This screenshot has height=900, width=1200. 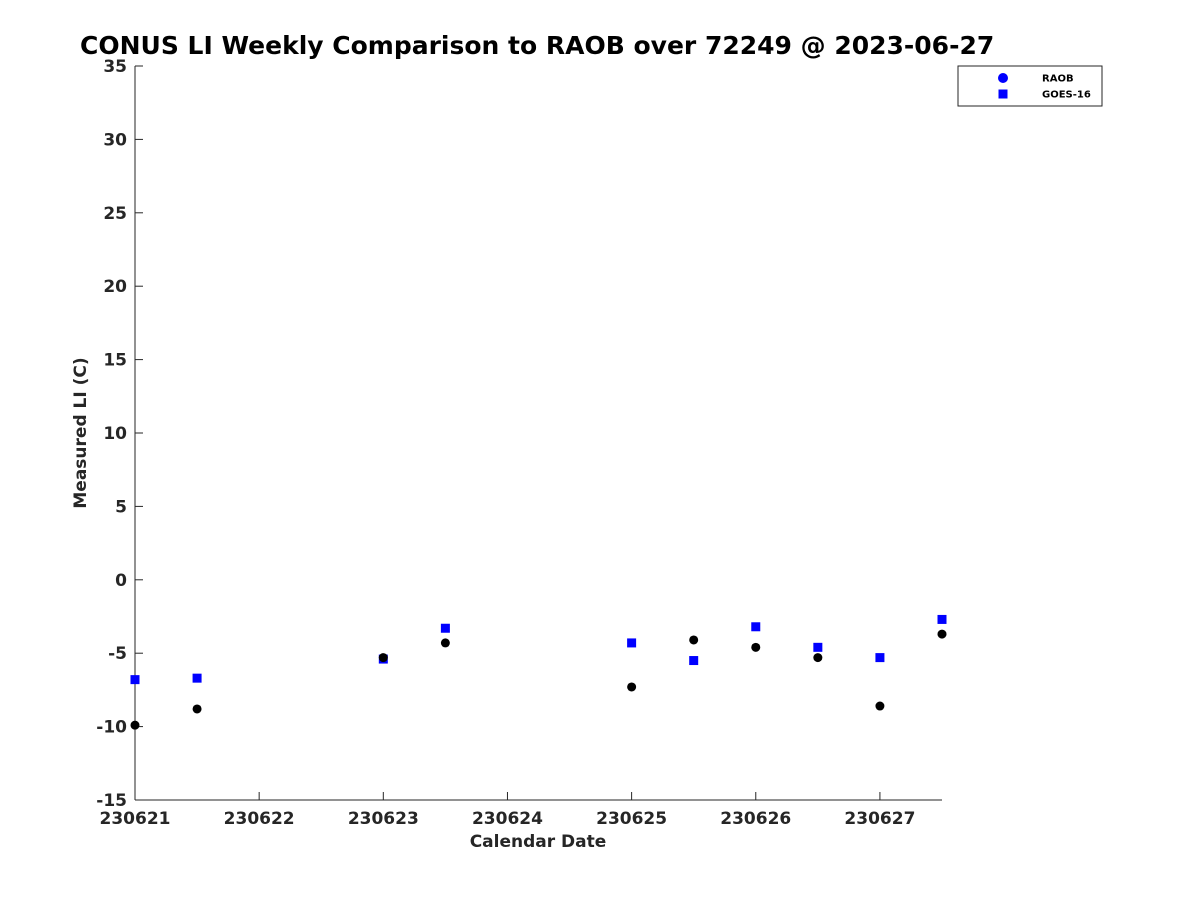 I want to click on x-tick-label: 230622, so click(x=259, y=819).